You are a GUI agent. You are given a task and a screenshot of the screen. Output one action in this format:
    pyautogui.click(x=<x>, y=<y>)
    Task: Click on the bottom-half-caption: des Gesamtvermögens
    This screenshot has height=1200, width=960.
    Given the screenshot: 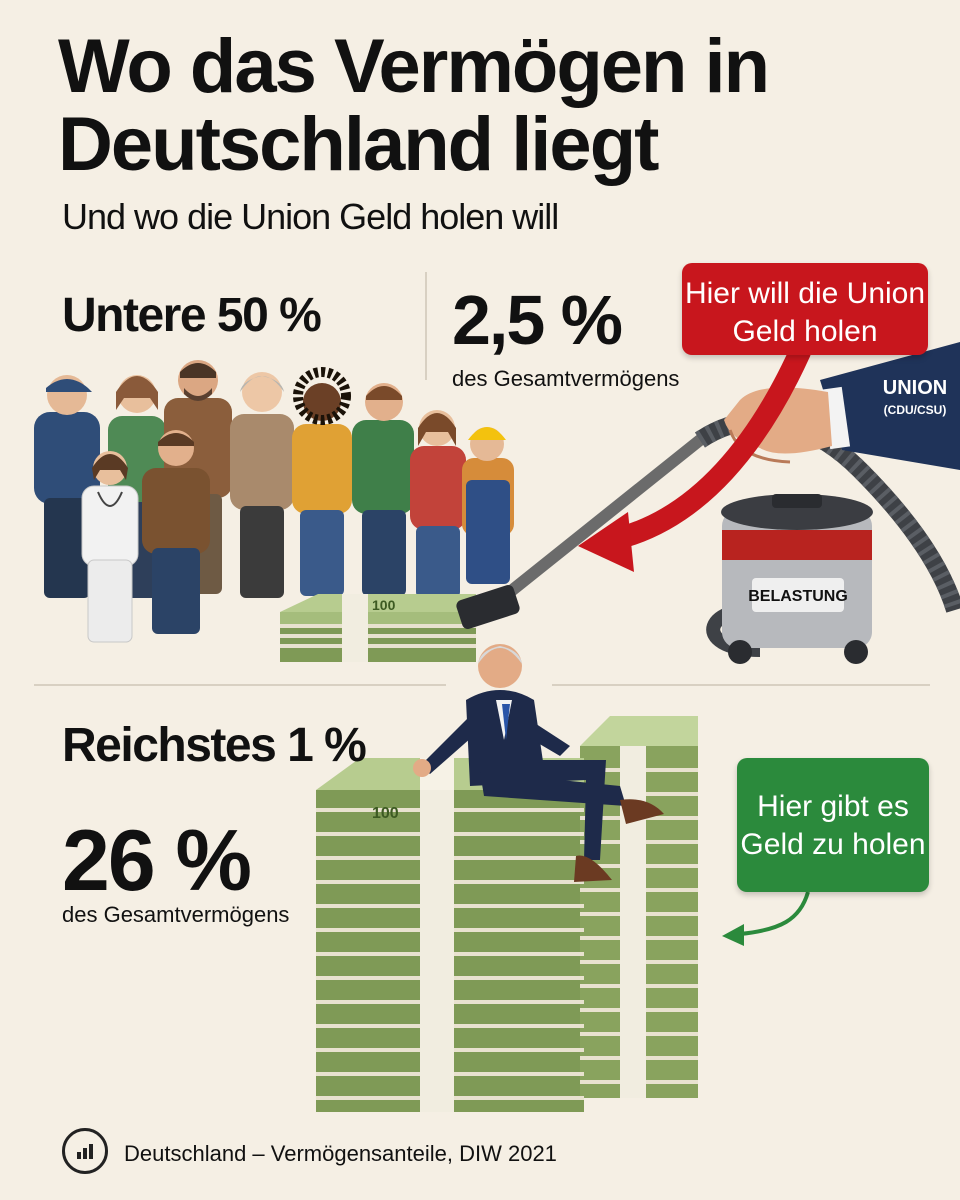 What is the action you would take?
    pyautogui.click(x=566, y=378)
    